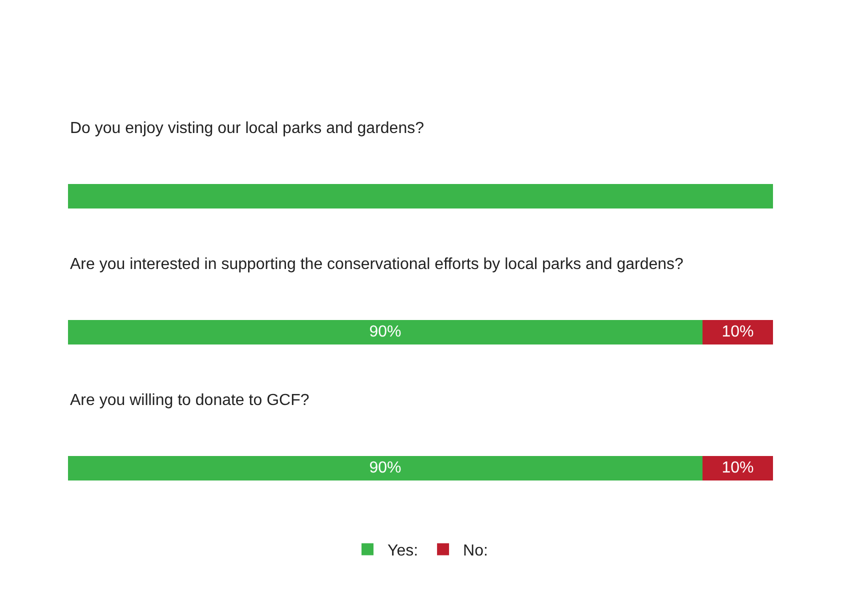 This screenshot has height=596, width=842. I want to click on y-tick-label: Are you interested in supporting the conservational efforts by local parks and gardens?, so click(377, 264).